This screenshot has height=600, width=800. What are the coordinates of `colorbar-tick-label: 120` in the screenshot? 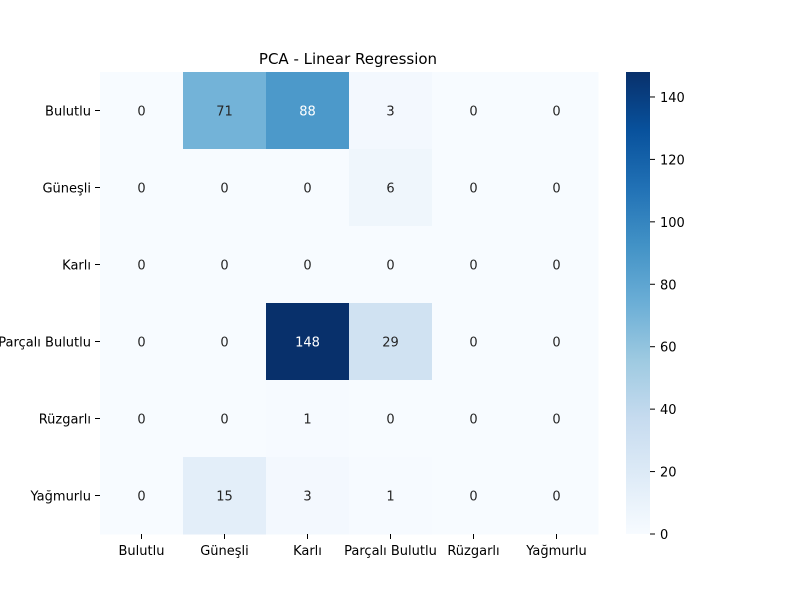 It's located at (672, 160).